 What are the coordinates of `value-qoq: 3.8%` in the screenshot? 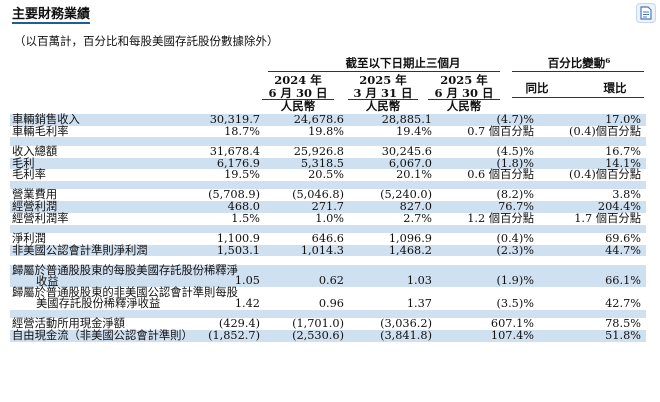 It's located at (626, 195).